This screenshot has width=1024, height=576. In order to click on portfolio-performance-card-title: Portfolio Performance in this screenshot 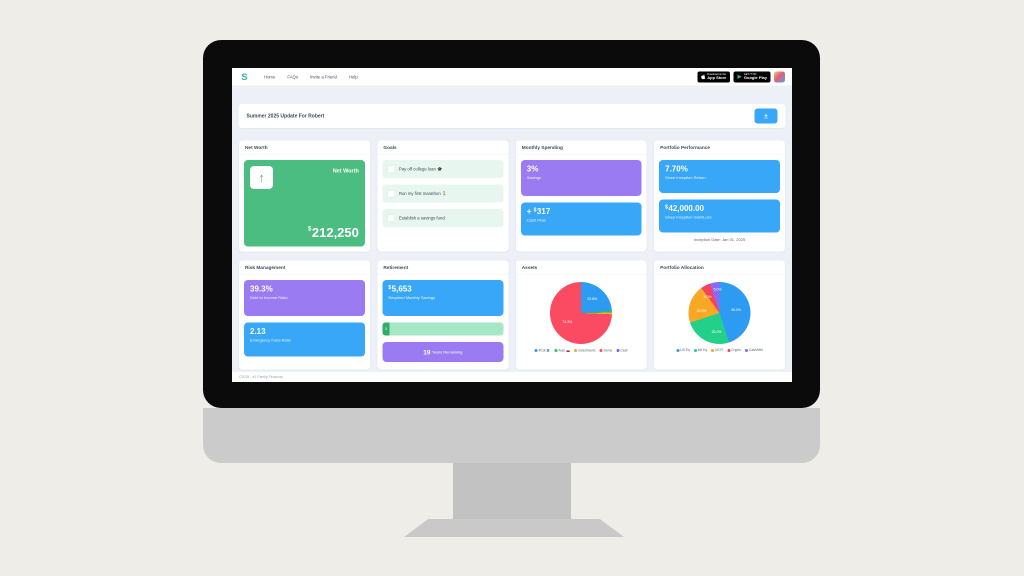, I will do `click(719, 148)`.